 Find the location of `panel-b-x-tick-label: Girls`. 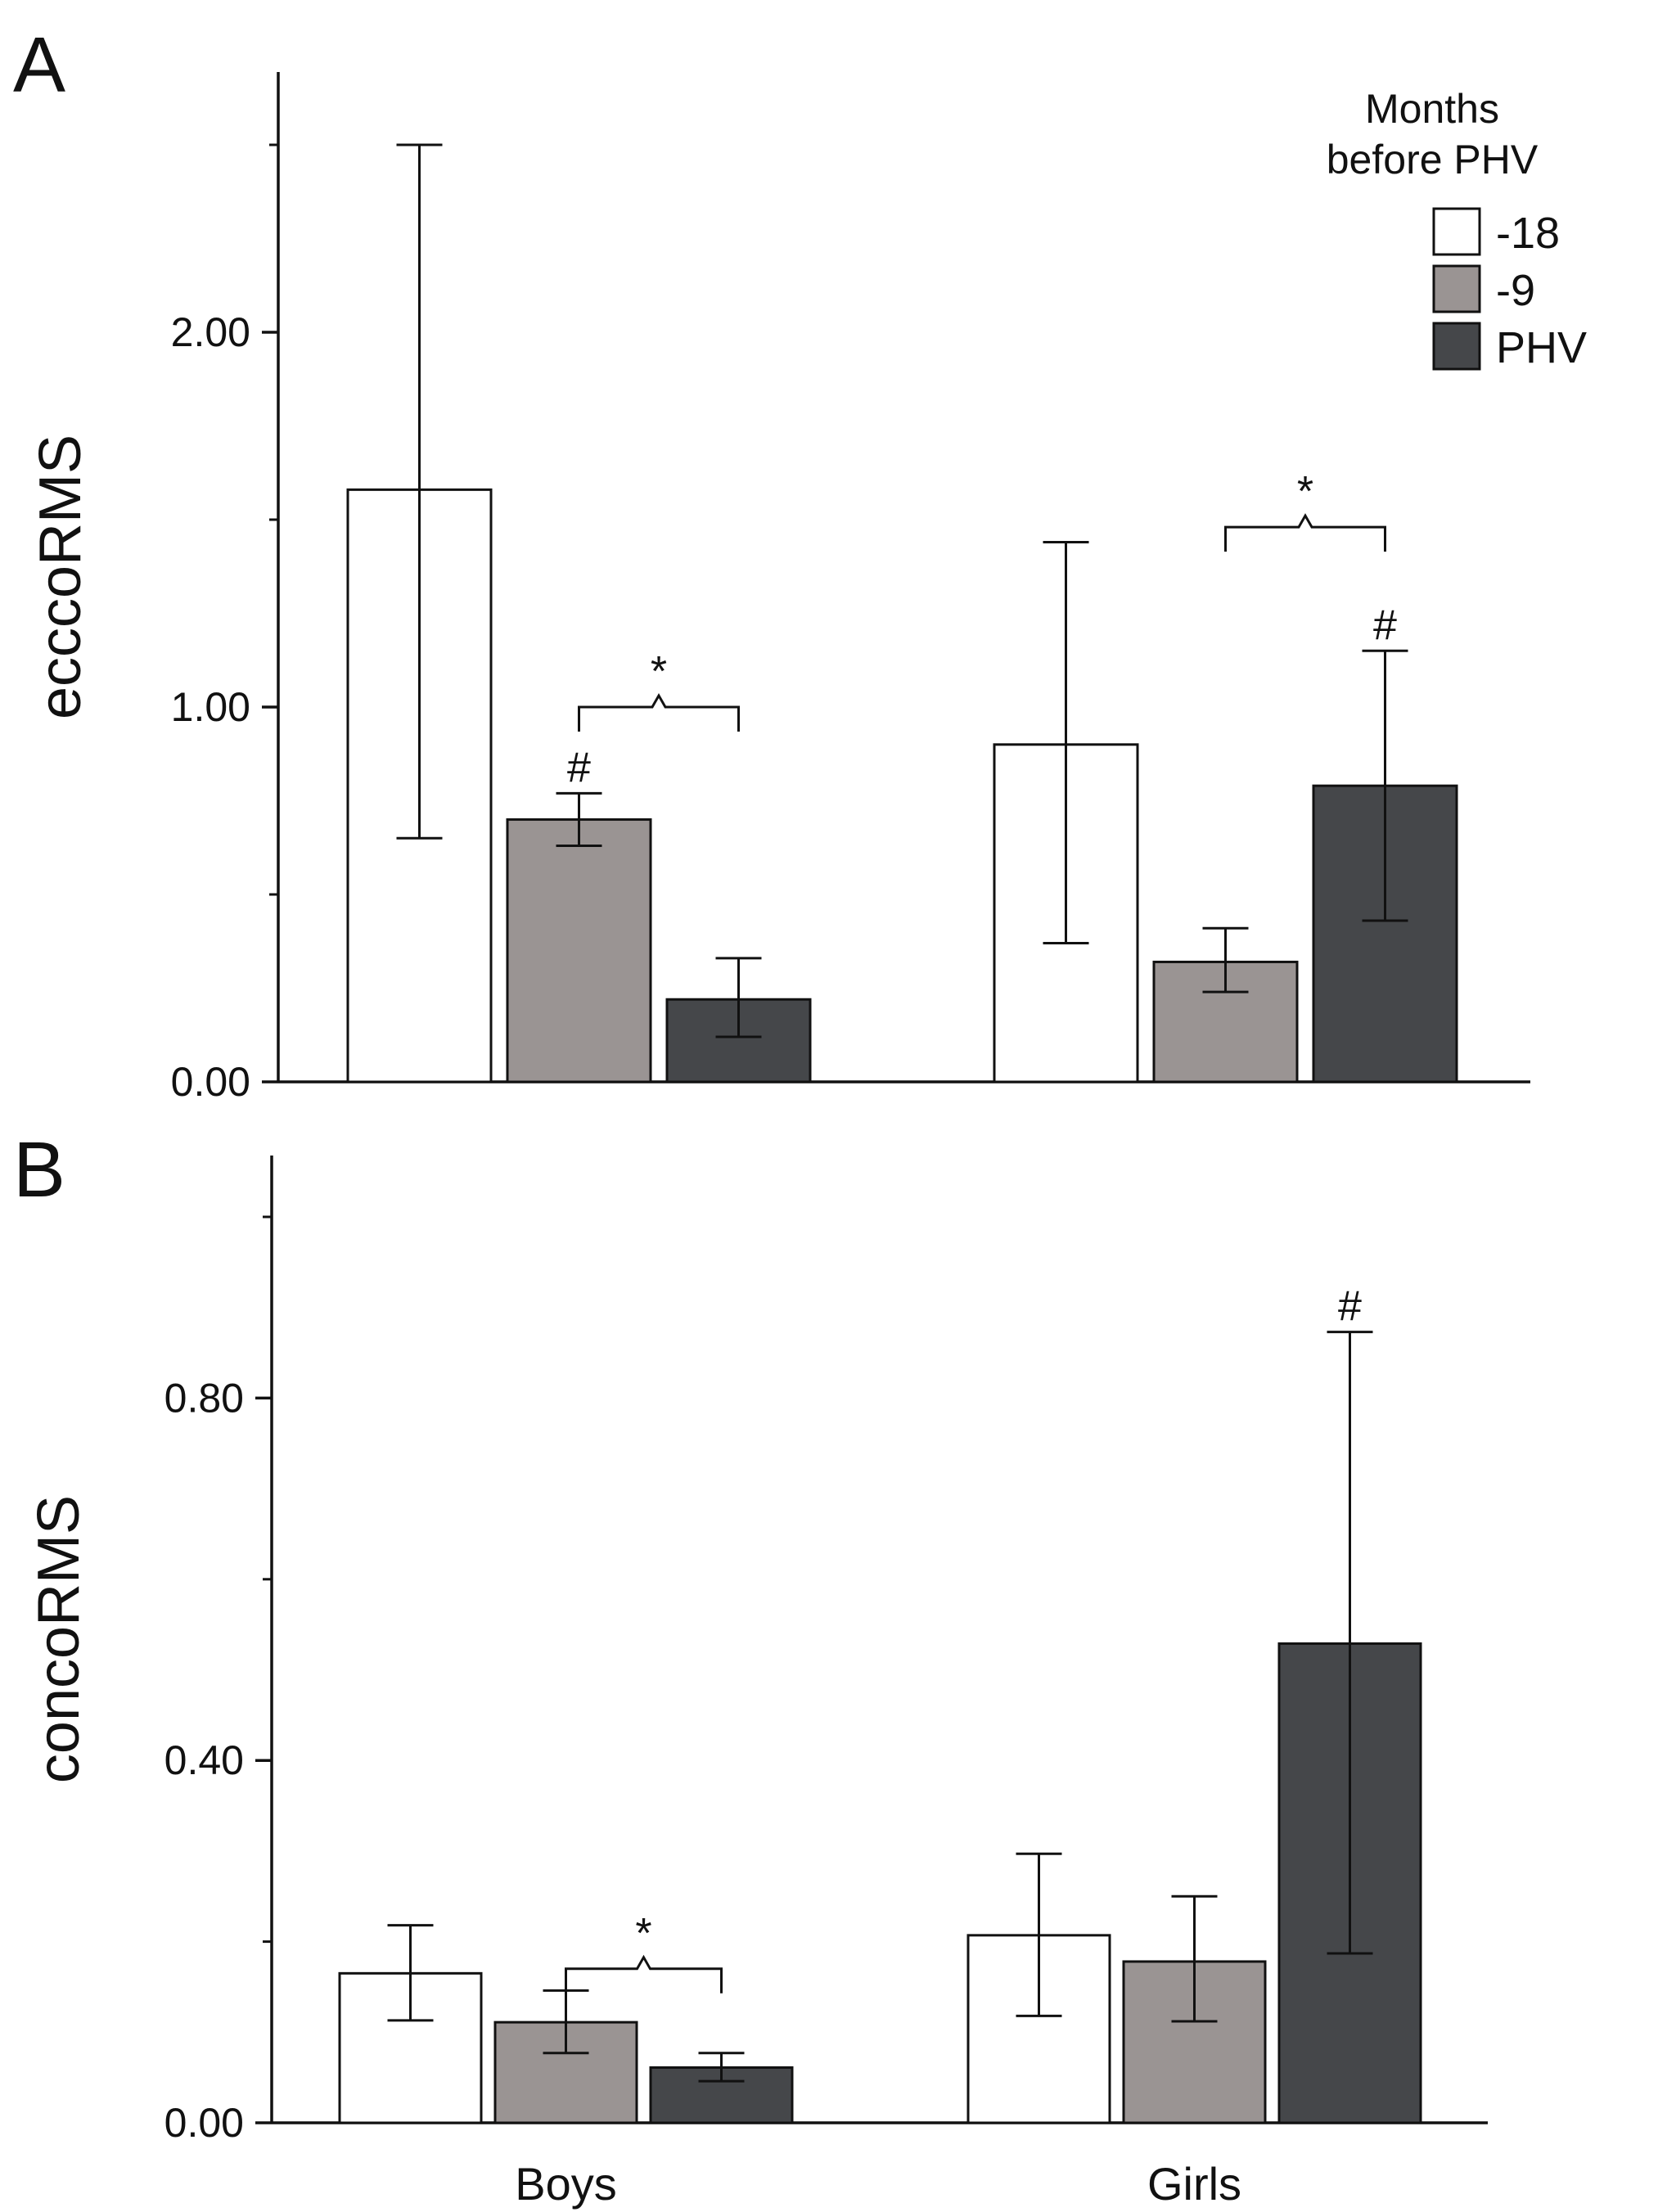

panel-b-x-tick-label: Girls is located at coordinates (1194, 2184).